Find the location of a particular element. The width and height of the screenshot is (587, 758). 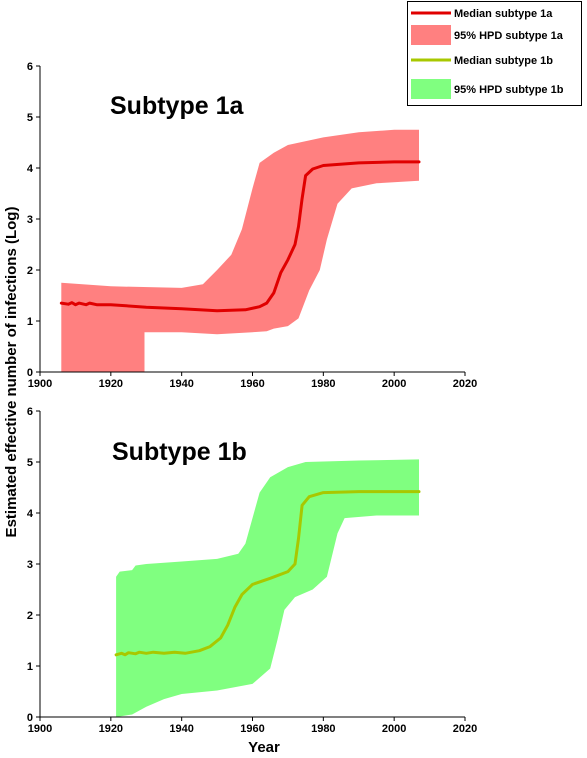

legend-entry-hpd-1a: 95% HPD subtype 1a is located at coordinates (487, 35).